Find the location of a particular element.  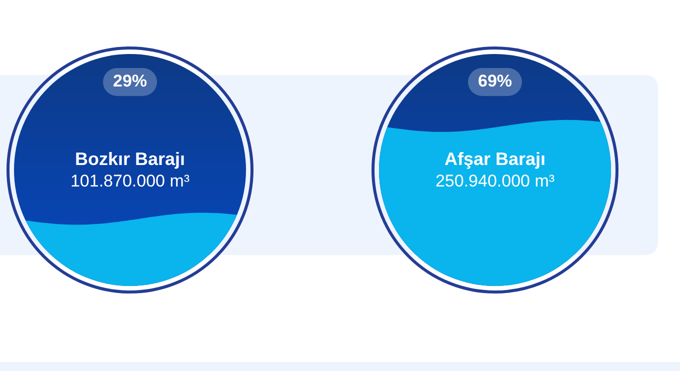

text: Bozkır Barajı is located at coordinates (130, 158).